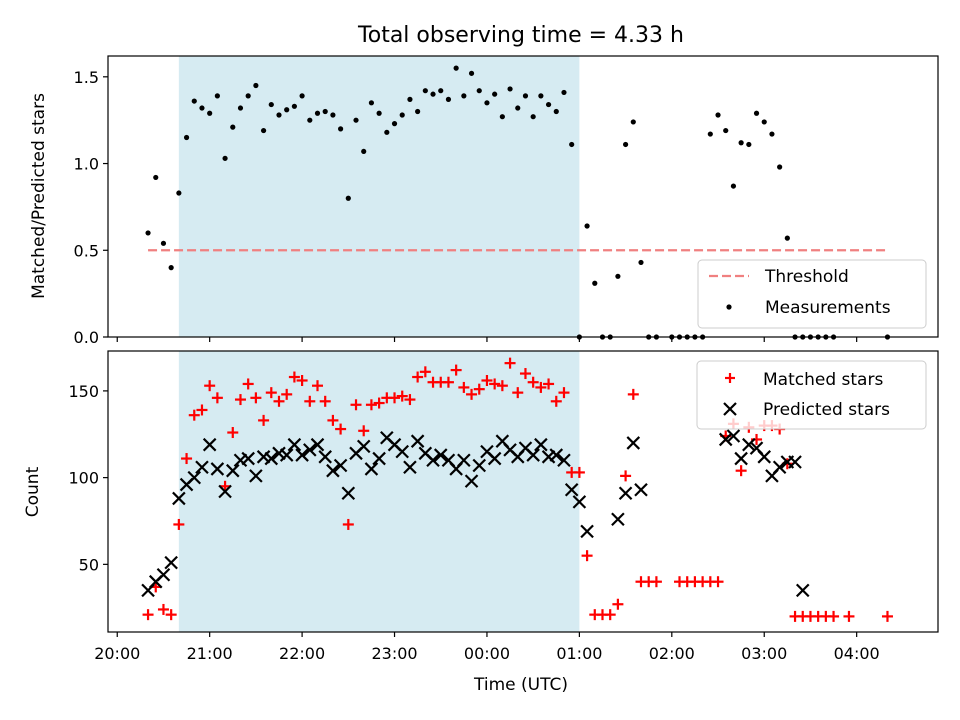 The width and height of the screenshot is (960, 720). I want to click on bottom-y-ticks: 50 100 150, so click(88, 478).